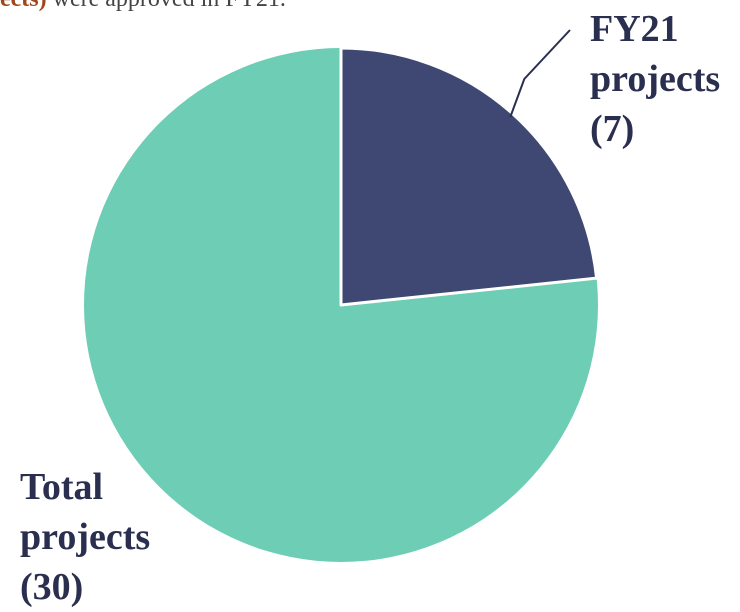  Describe the element at coordinates (85, 512) in the screenshot. I see `total-name: Total projects` at that location.